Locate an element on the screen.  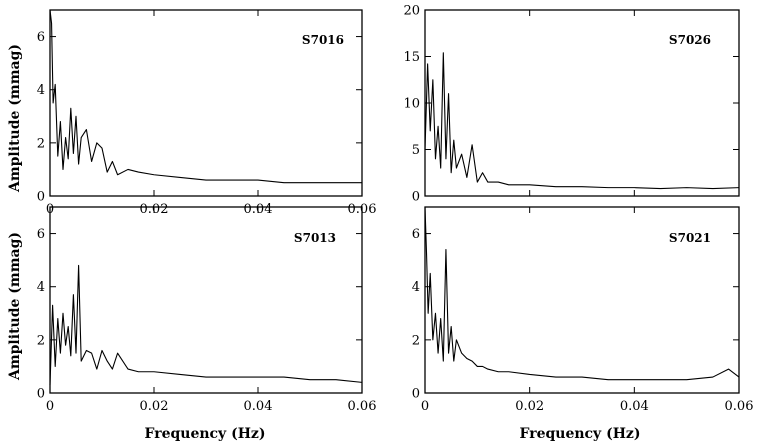
x-axis-title-left: Frequency (Hz) is located at coordinates (205, 434).